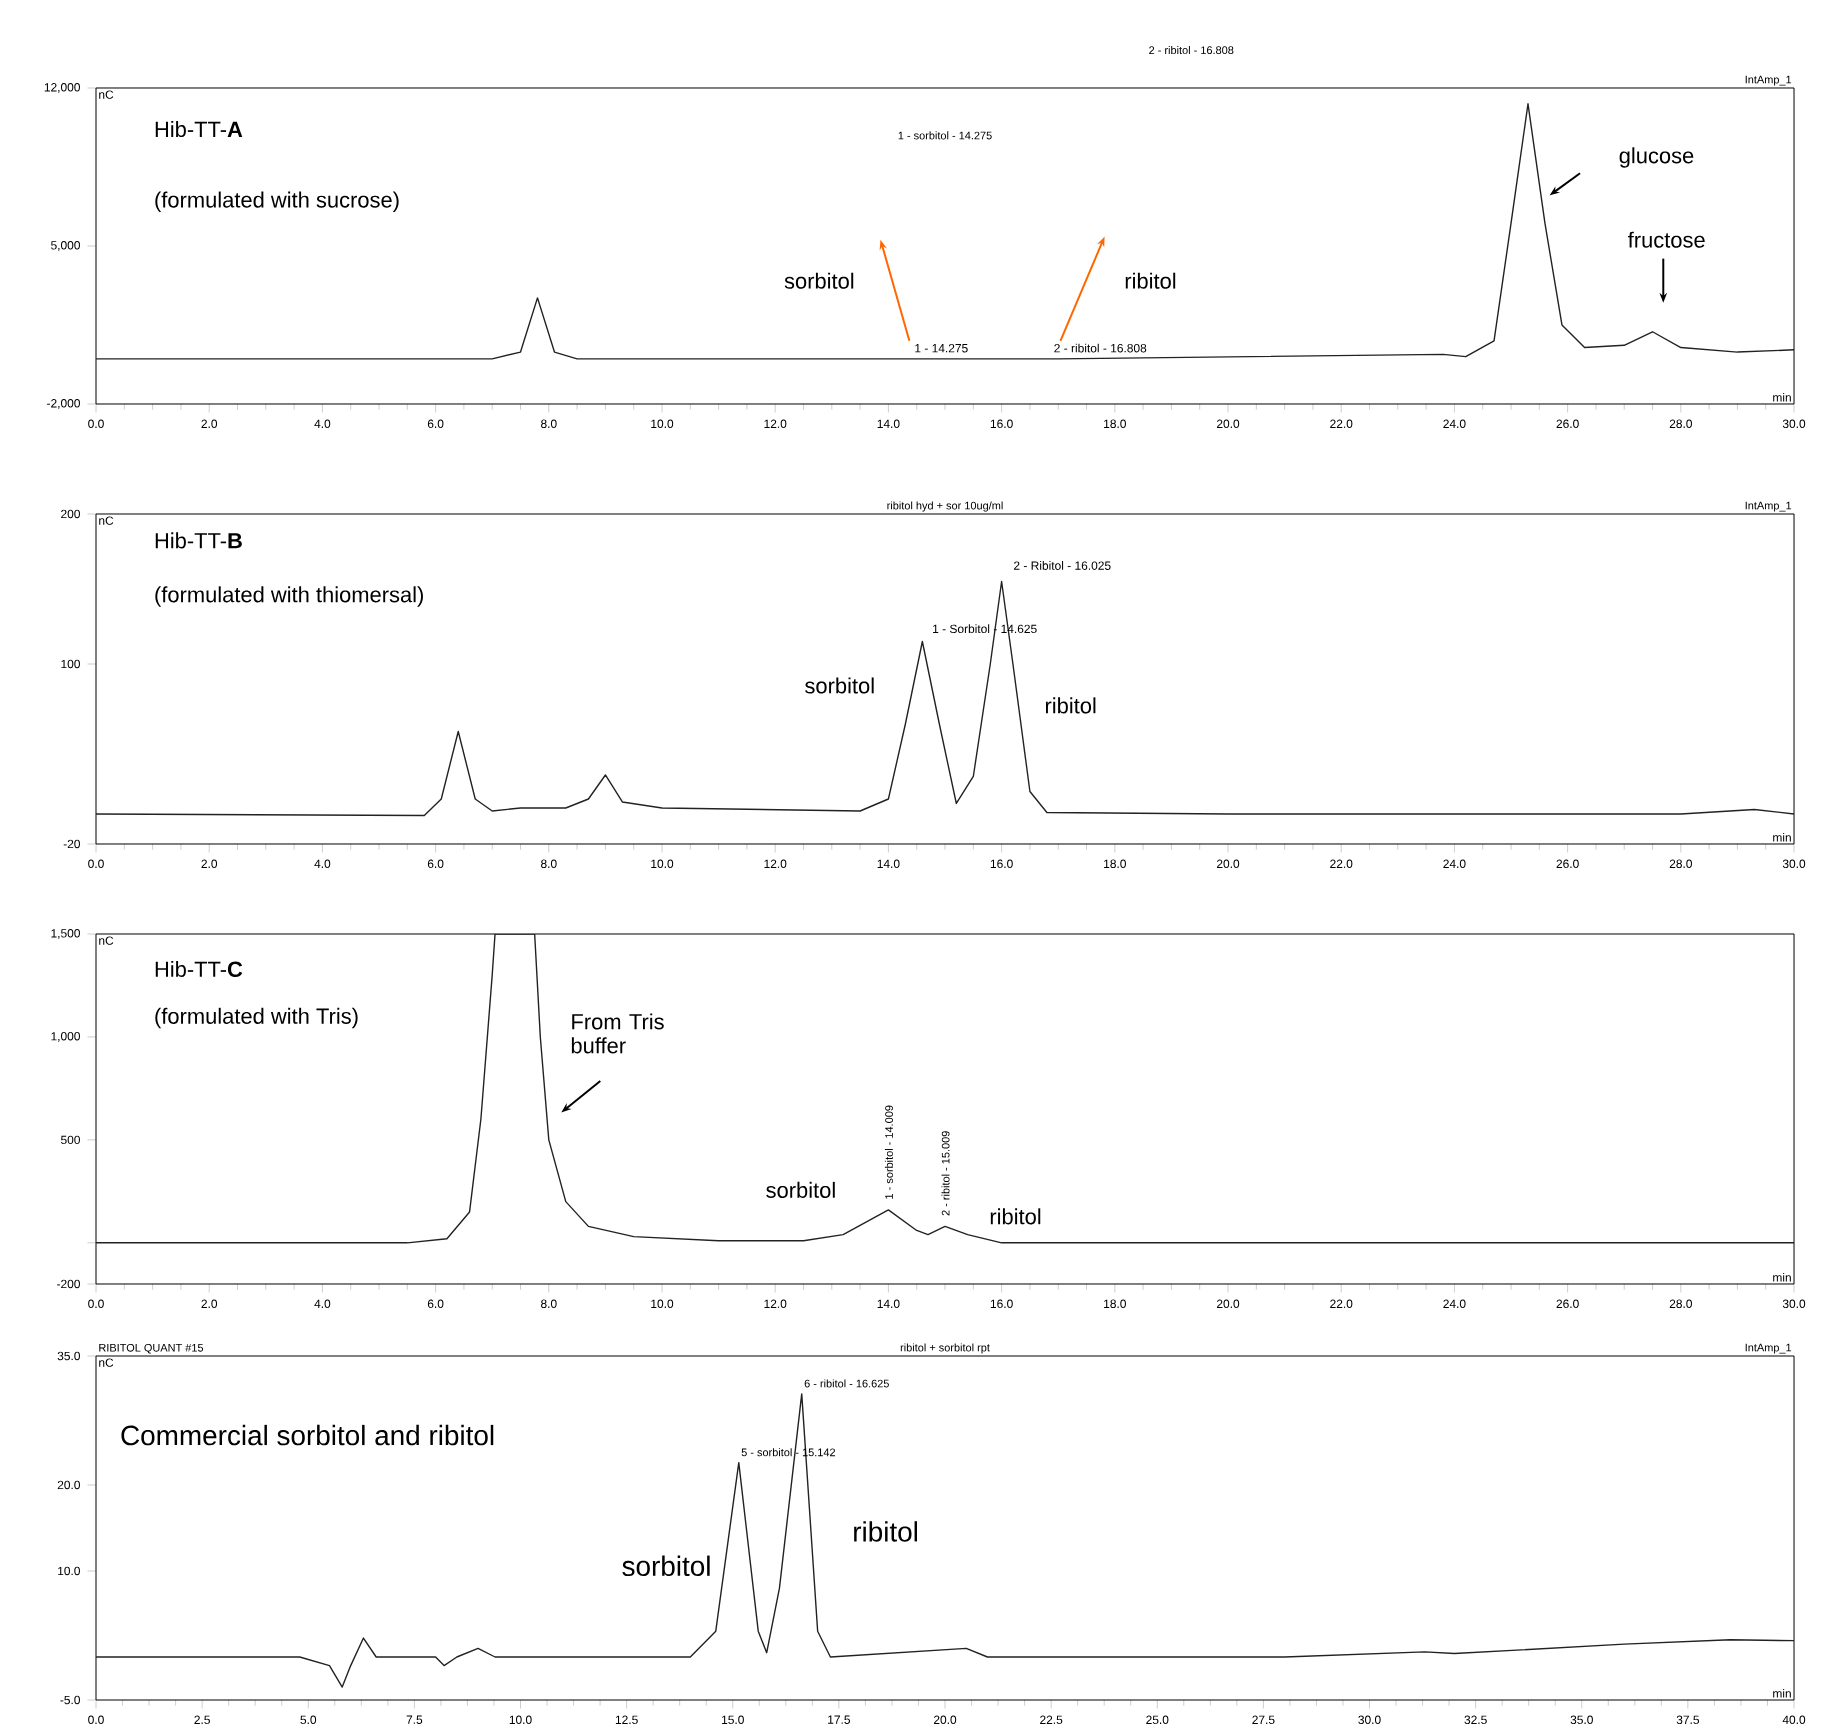 Image resolution: width=1822 pixels, height=1728 pixels. What do you see at coordinates (289, 596) in the screenshot?
I see `text: (formulated with thiomersal)` at bounding box center [289, 596].